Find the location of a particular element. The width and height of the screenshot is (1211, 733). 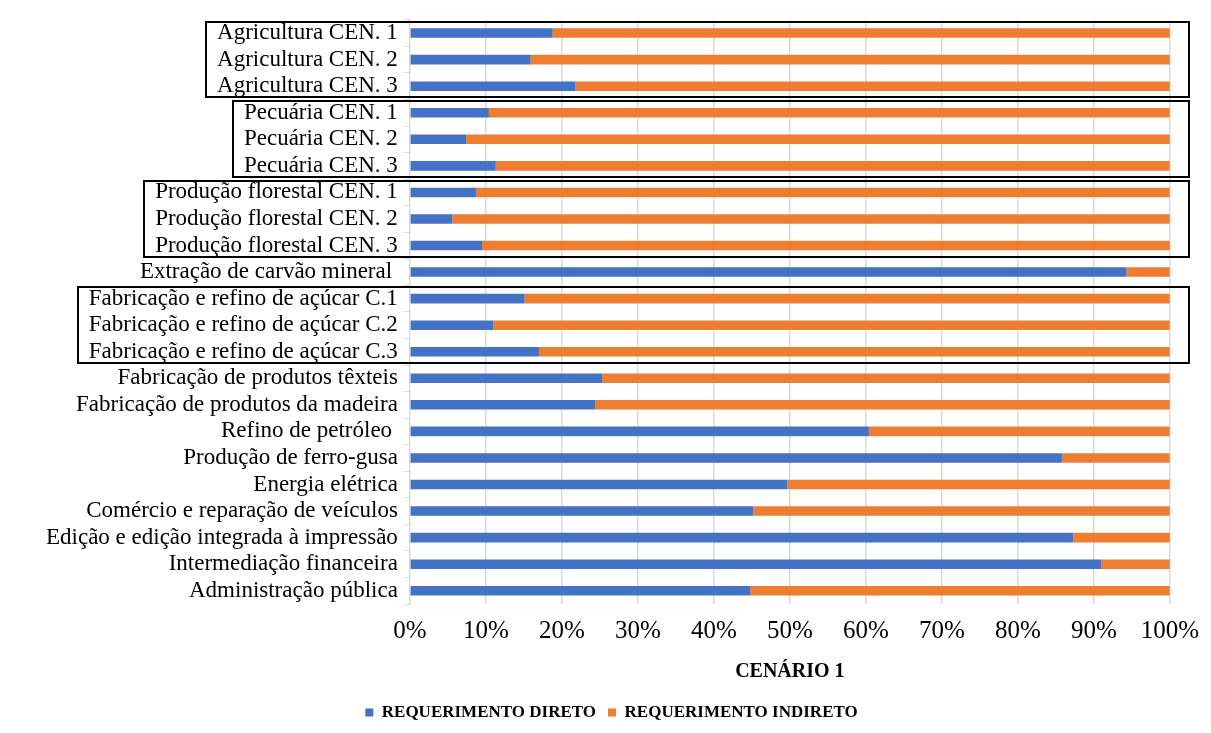

y-tick-label: Pecuária CEN. 1 is located at coordinates (320, 111).